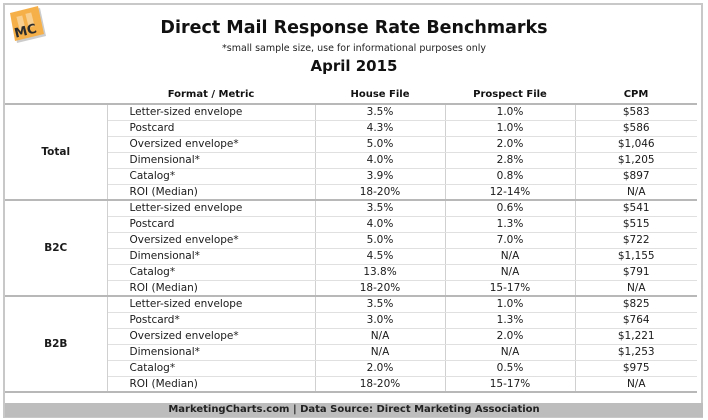 The width and height of the screenshot is (708, 420). Describe the element at coordinates (56, 344) in the screenshot. I see `segment-label: B2B` at that location.